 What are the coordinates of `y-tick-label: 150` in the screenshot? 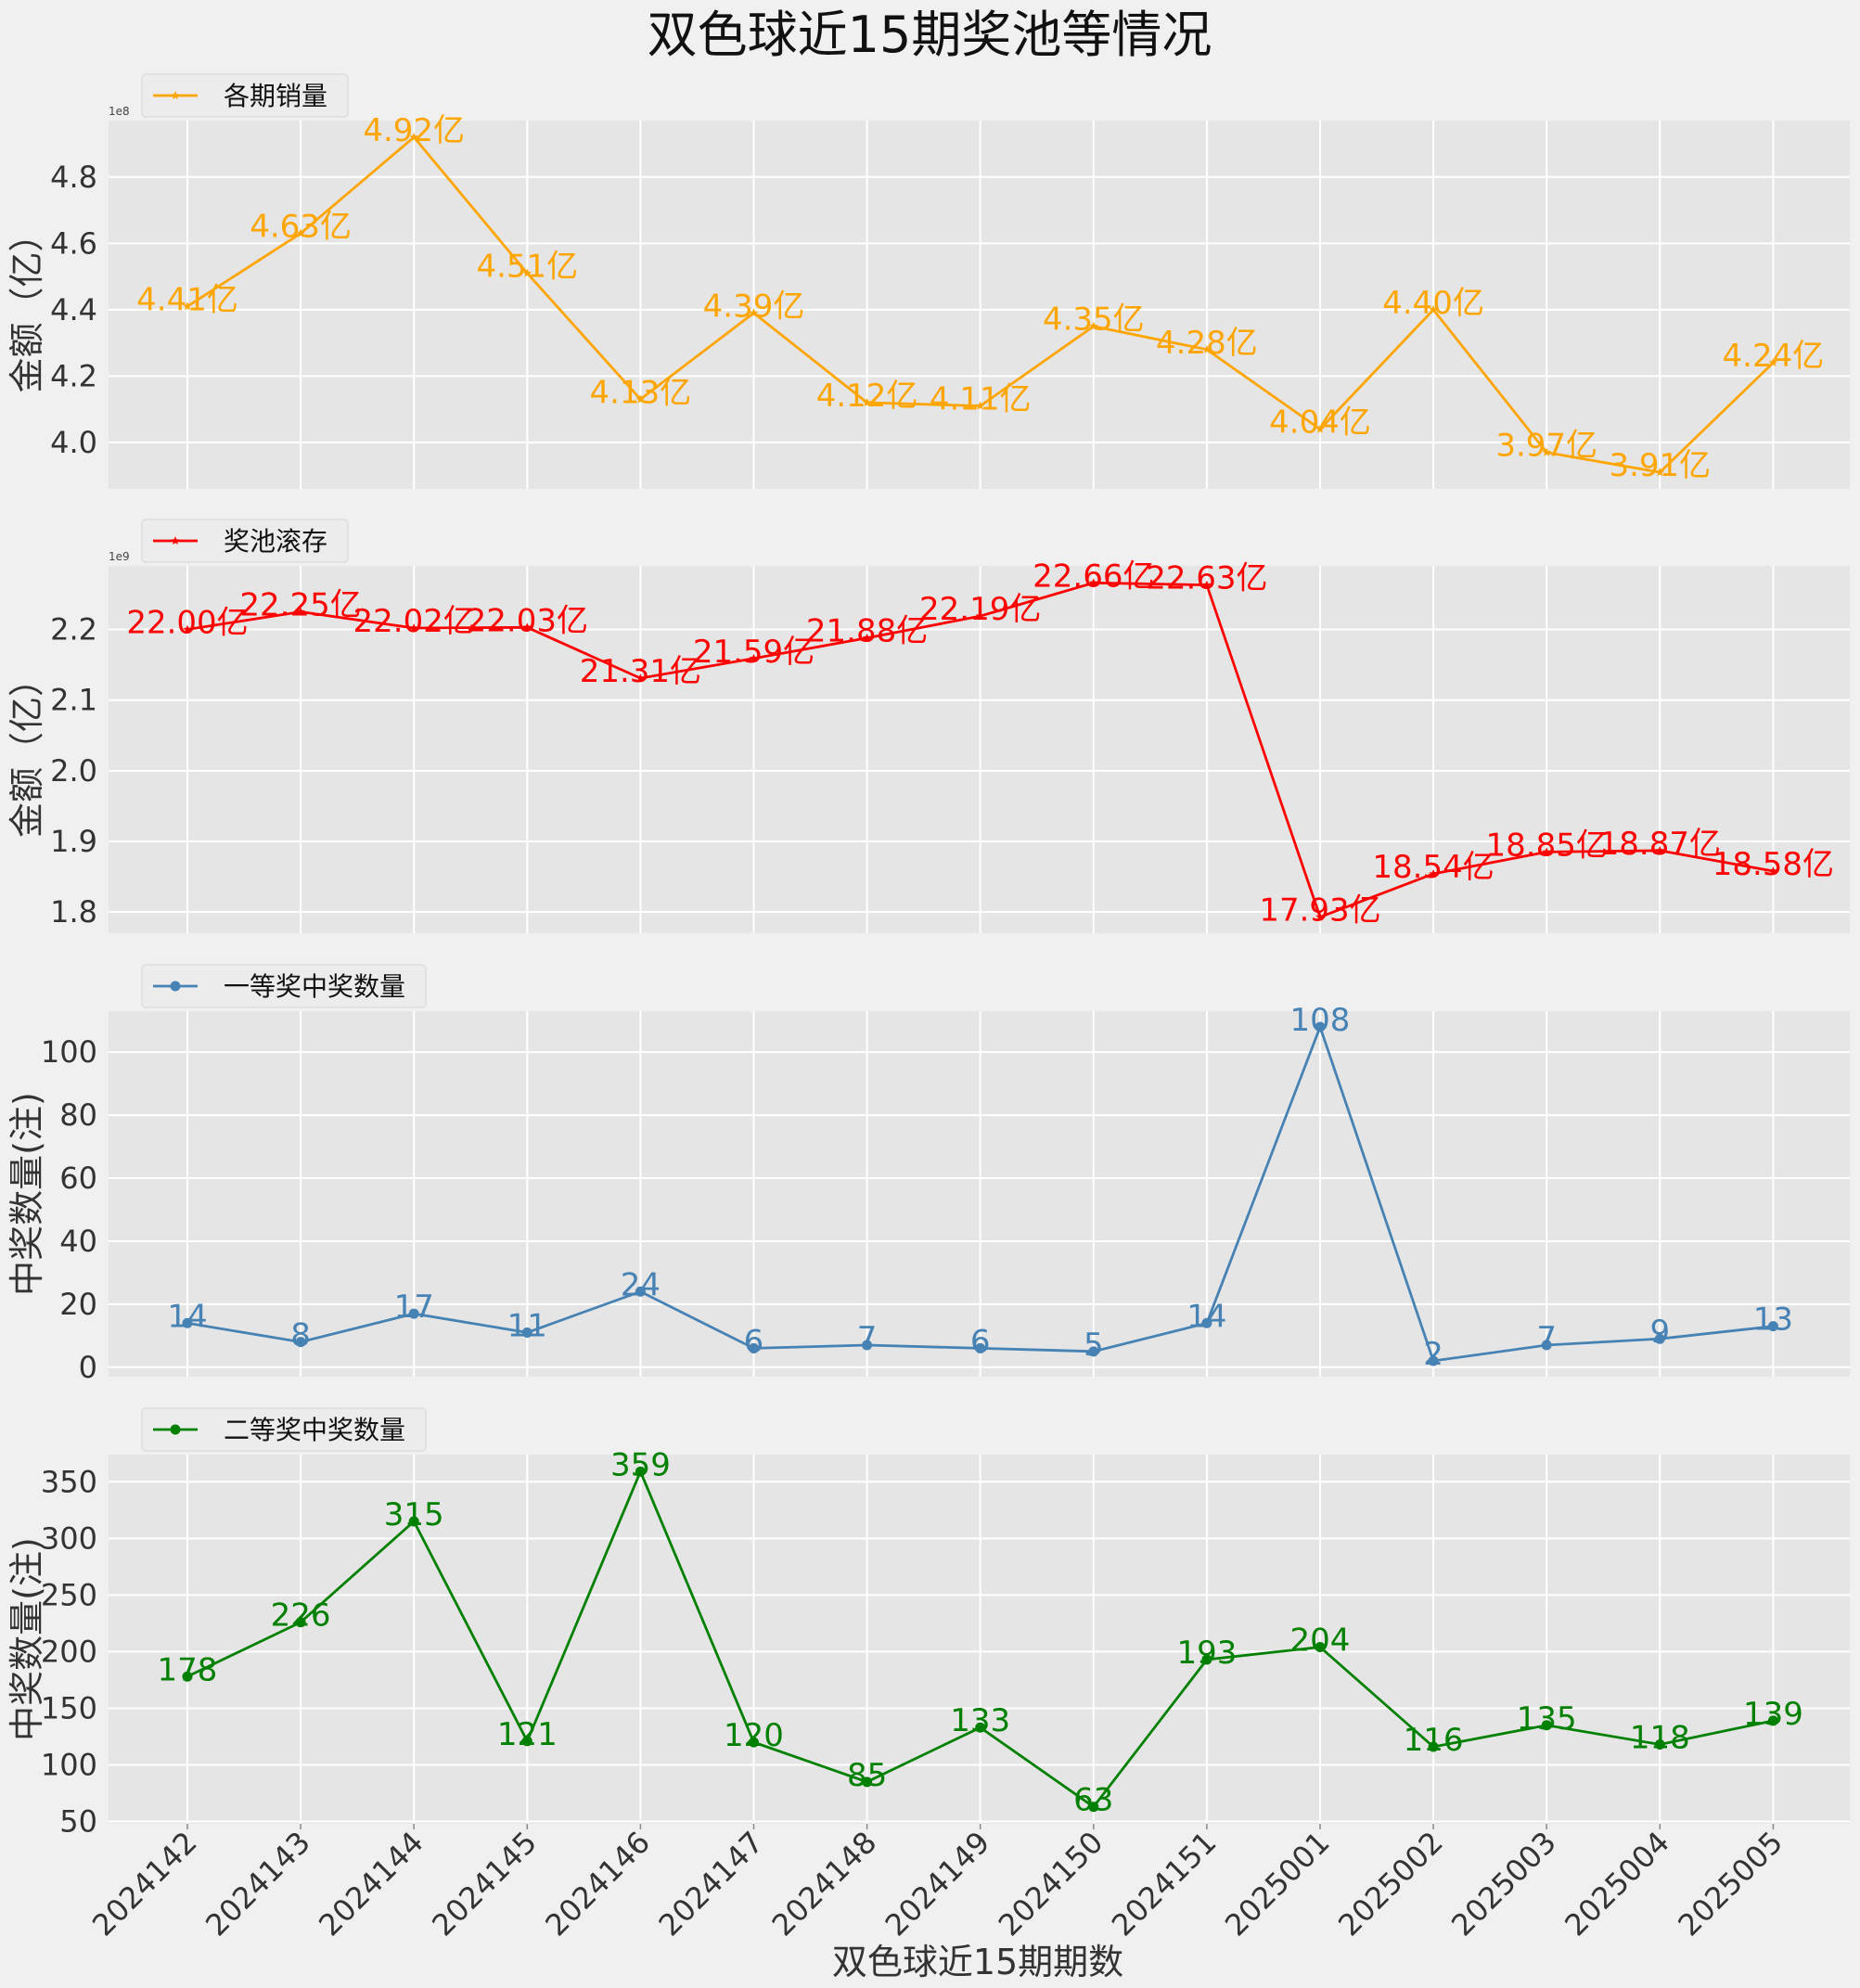 It's located at (69, 1707).